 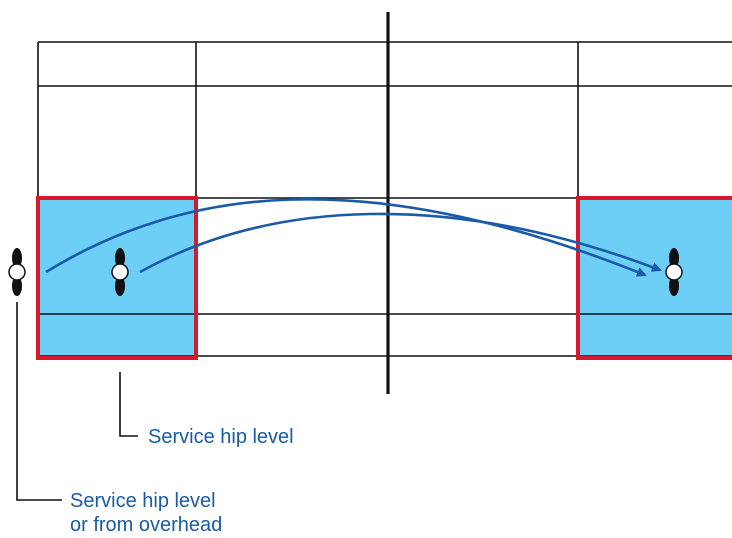 I want to click on right-service-box, so click(x=655, y=278).